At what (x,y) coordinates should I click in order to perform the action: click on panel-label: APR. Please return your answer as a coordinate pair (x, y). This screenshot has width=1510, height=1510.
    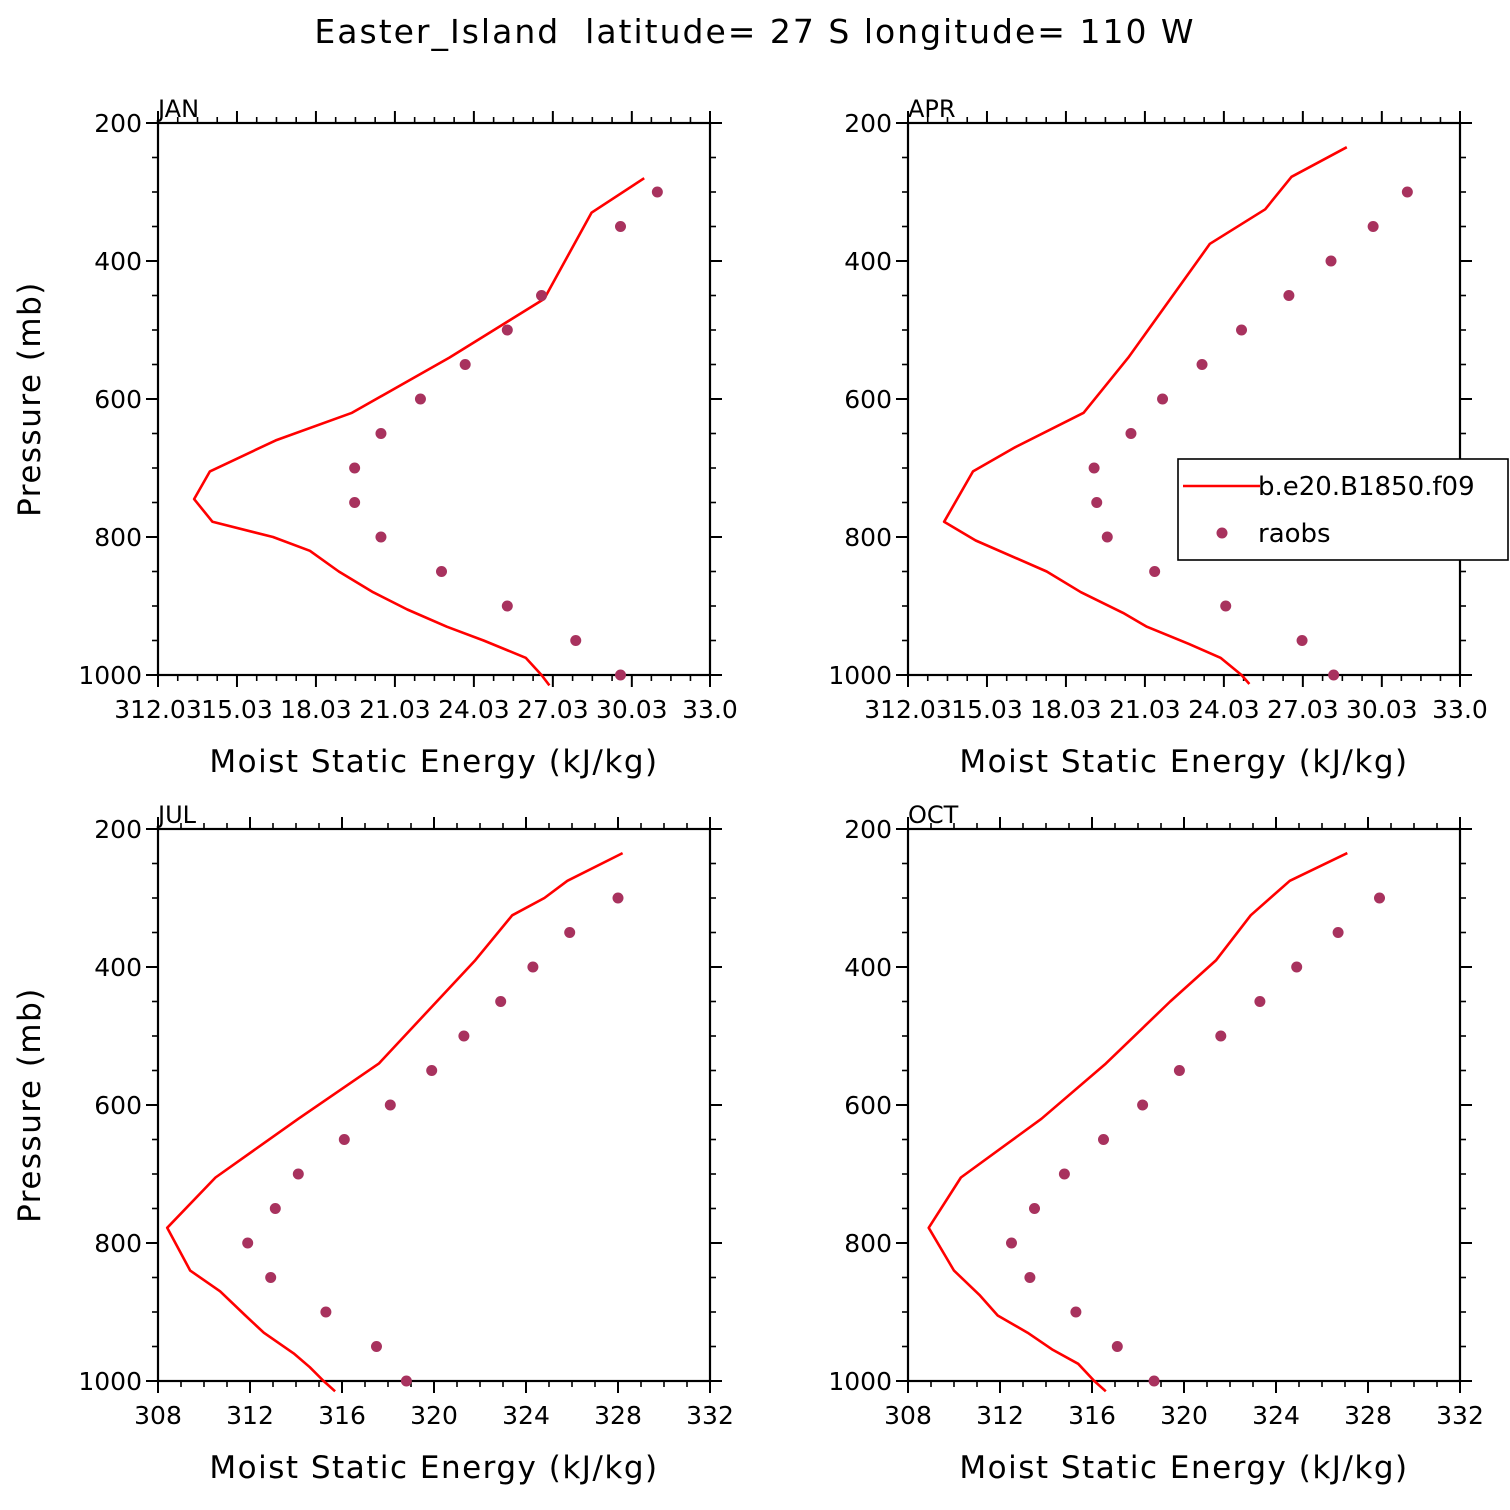
    Looking at the image, I should click on (932, 109).